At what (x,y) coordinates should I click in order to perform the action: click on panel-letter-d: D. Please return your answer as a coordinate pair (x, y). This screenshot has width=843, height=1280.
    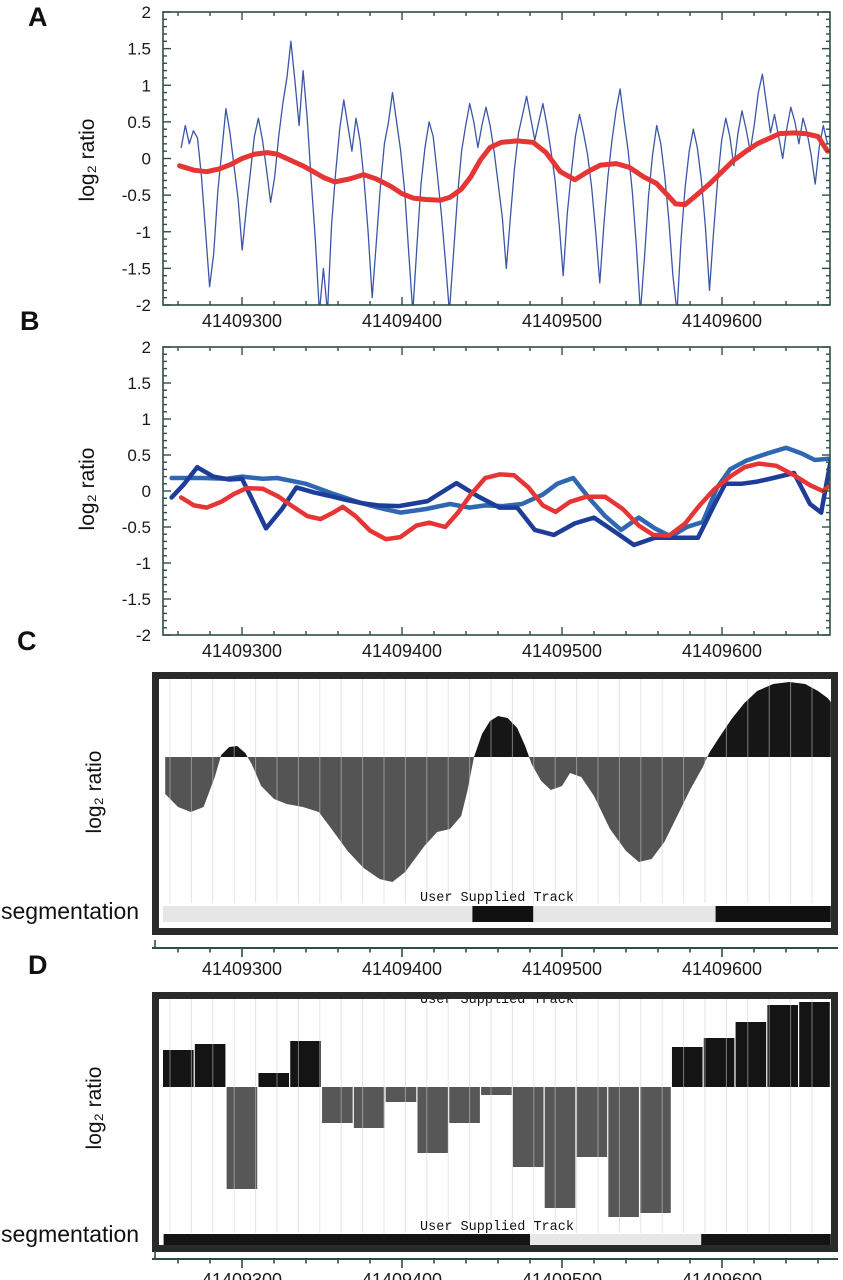
    Looking at the image, I should click on (38, 965).